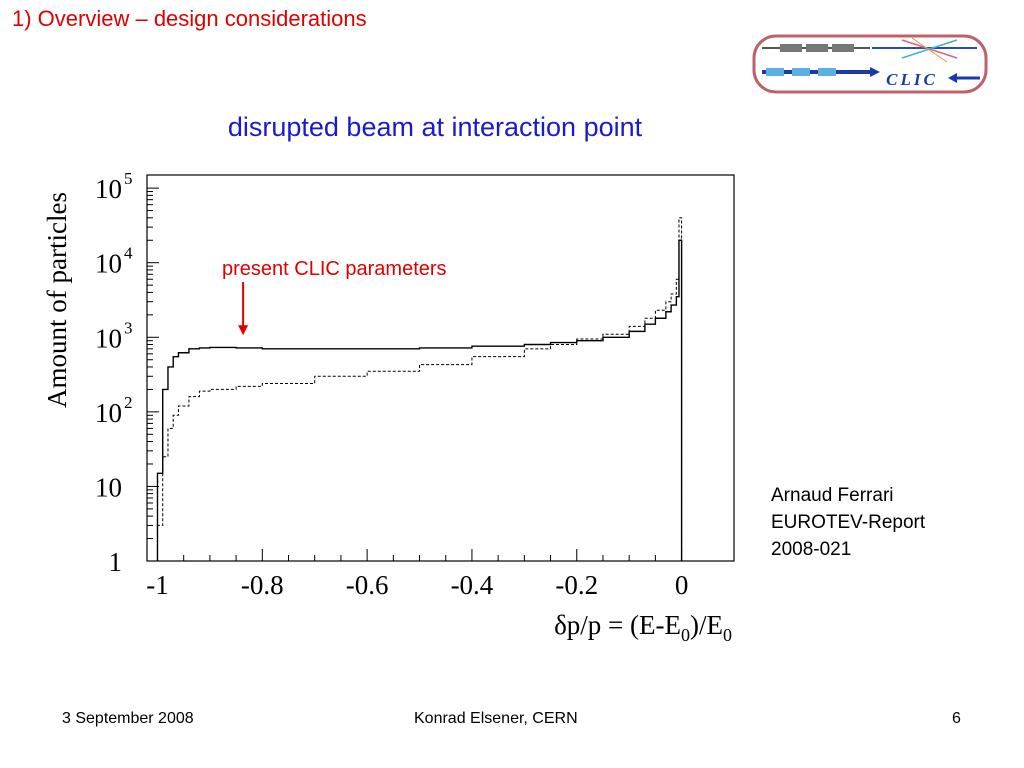  Describe the element at coordinates (128, 402) in the screenshot. I see `y-tick-exponent: 2` at that location.